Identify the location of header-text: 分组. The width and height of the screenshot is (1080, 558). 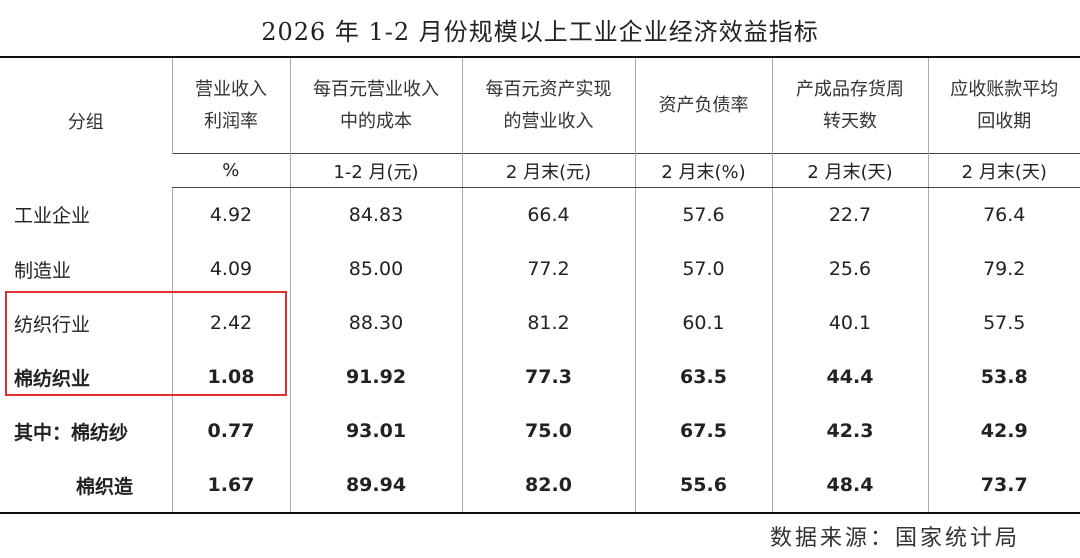
(85, 122).